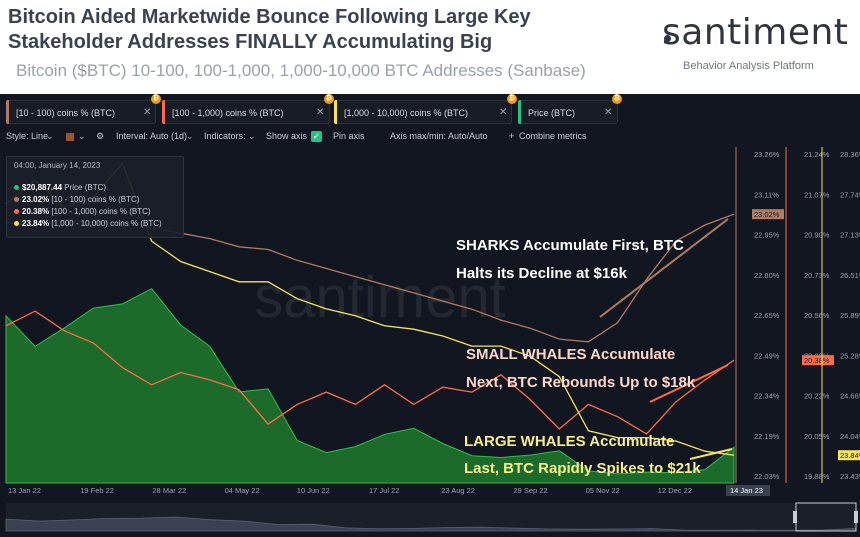 The height and width of the screenshot is (537, 860). Describe the element at coordinates (106, 223) in the screenshot. I see `tooltip-label: [1,000 - 10,000) coins % (BTC)` at that location.